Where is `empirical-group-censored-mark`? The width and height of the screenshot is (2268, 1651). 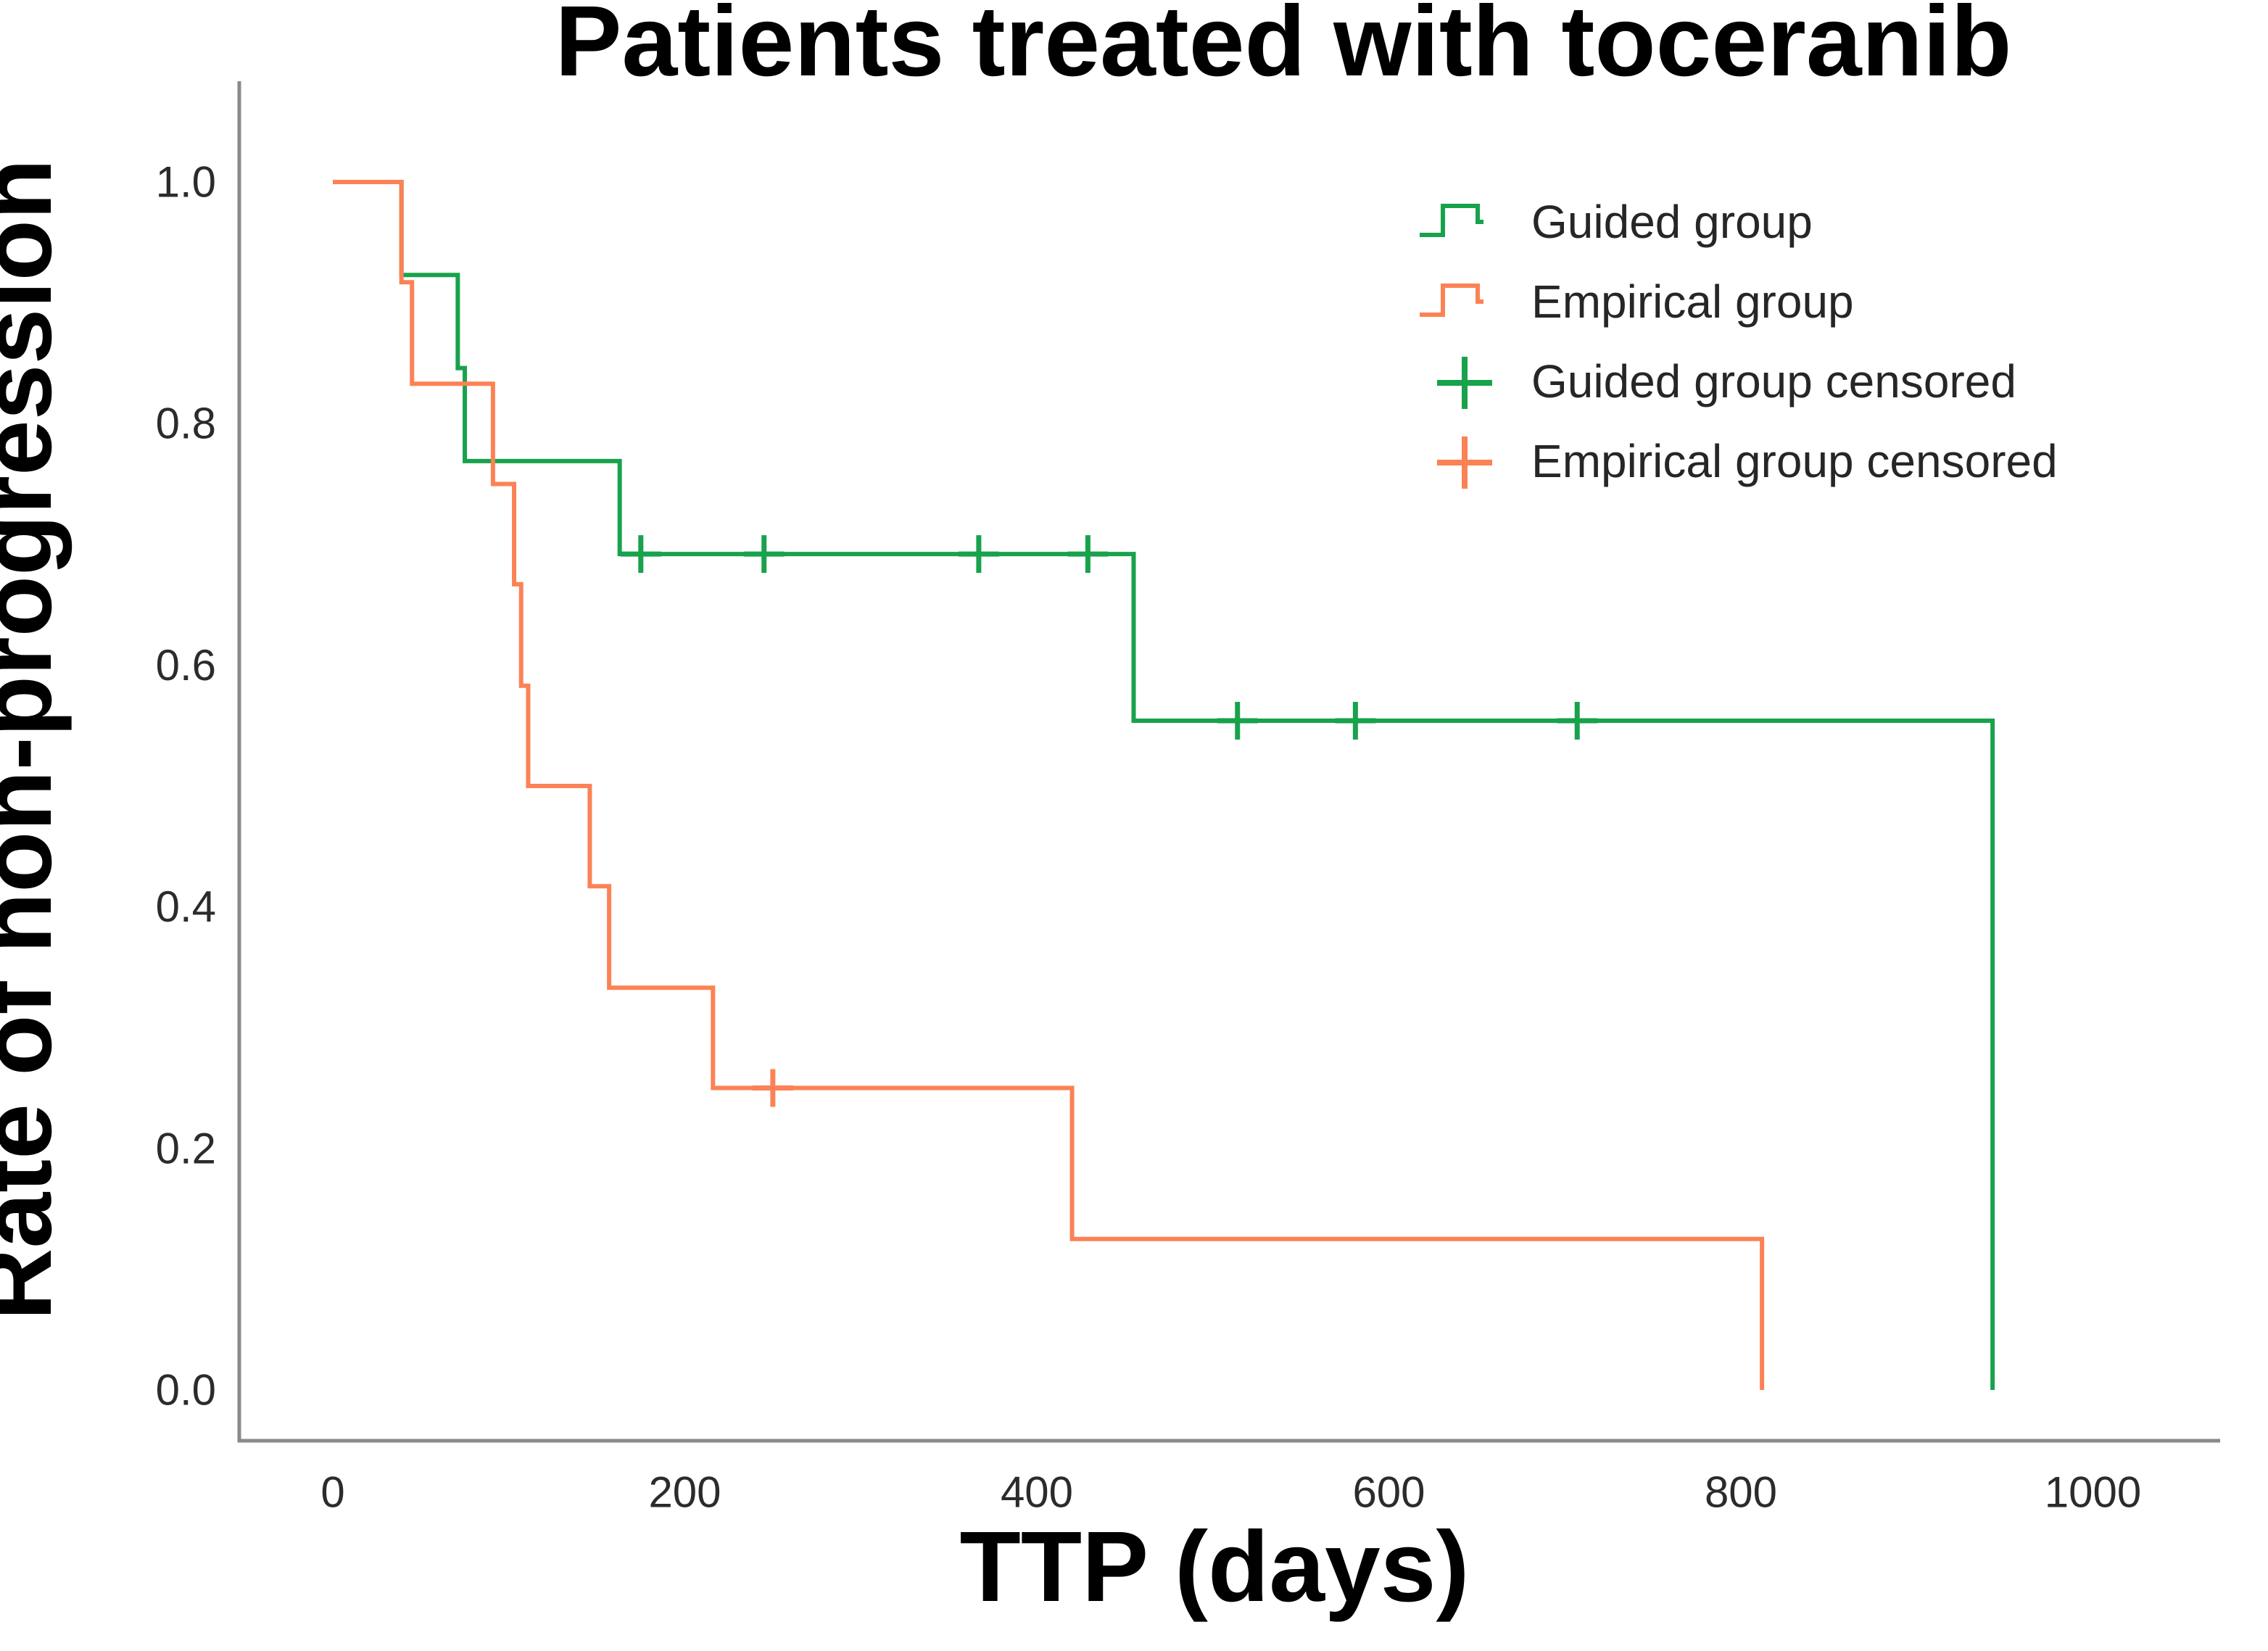
empirical-group-censored-mark is located at coordinates (772, 1088).